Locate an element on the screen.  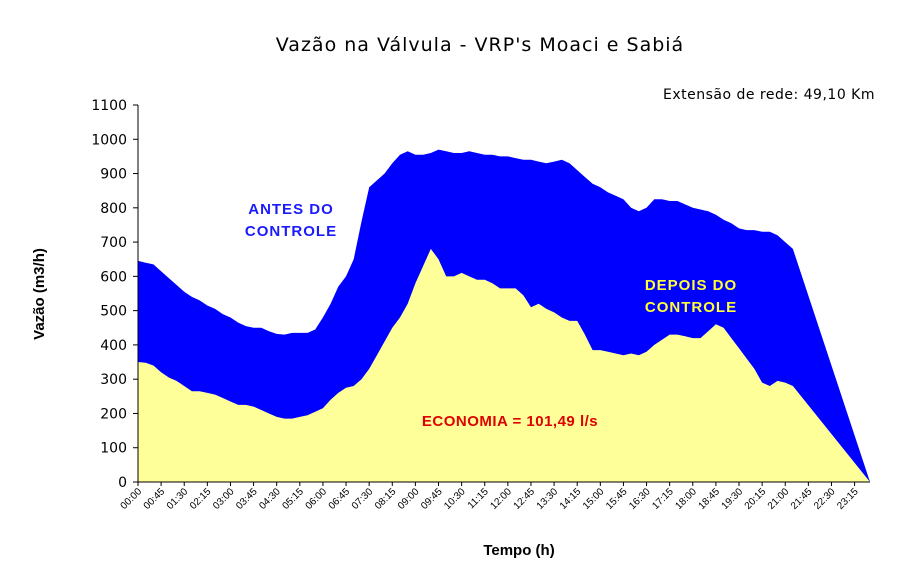
x-tick-label: 03:45 is located at coordinates (247, 499).